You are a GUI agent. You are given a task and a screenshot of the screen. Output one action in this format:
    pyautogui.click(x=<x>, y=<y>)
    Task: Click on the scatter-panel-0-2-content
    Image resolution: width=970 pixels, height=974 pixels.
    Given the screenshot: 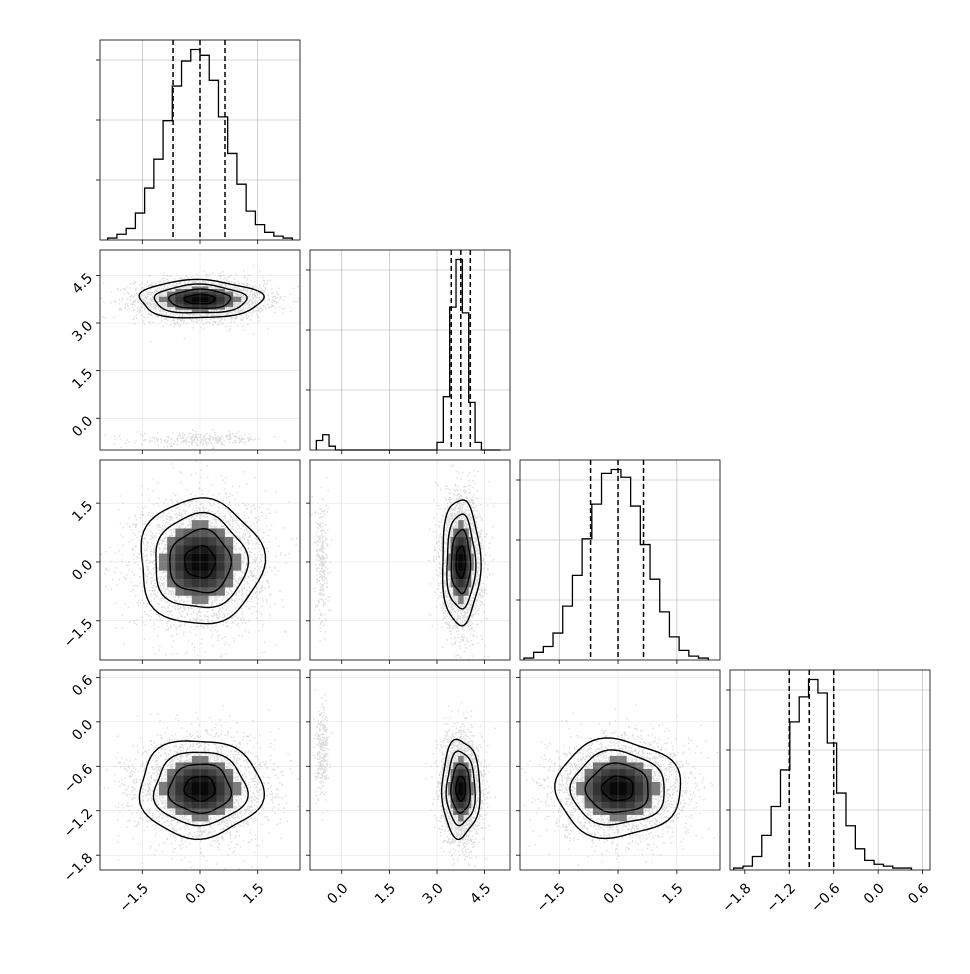 What is the action you would take?
    pyautogui.click(x=200, y=560)
    